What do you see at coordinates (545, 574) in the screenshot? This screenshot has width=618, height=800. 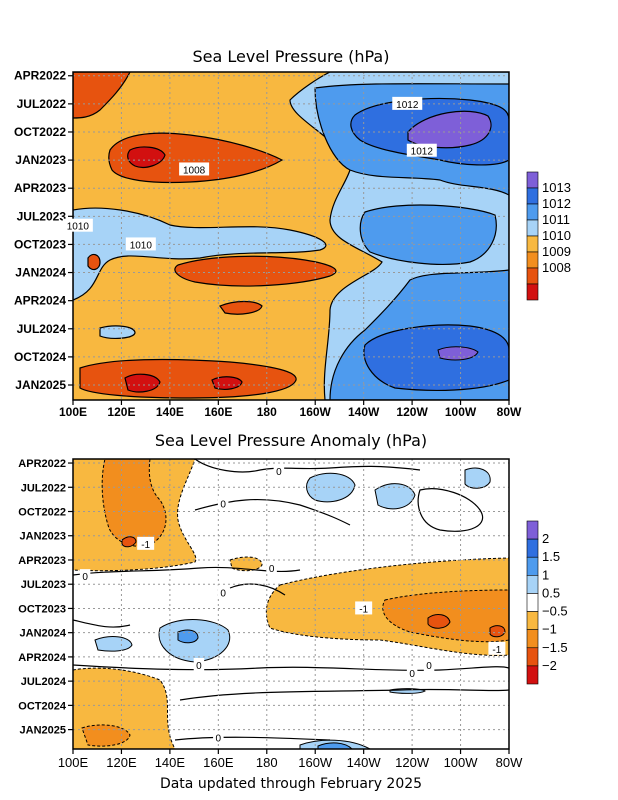 I see `colorbar-label: 1` at bounding box center [545, 574].